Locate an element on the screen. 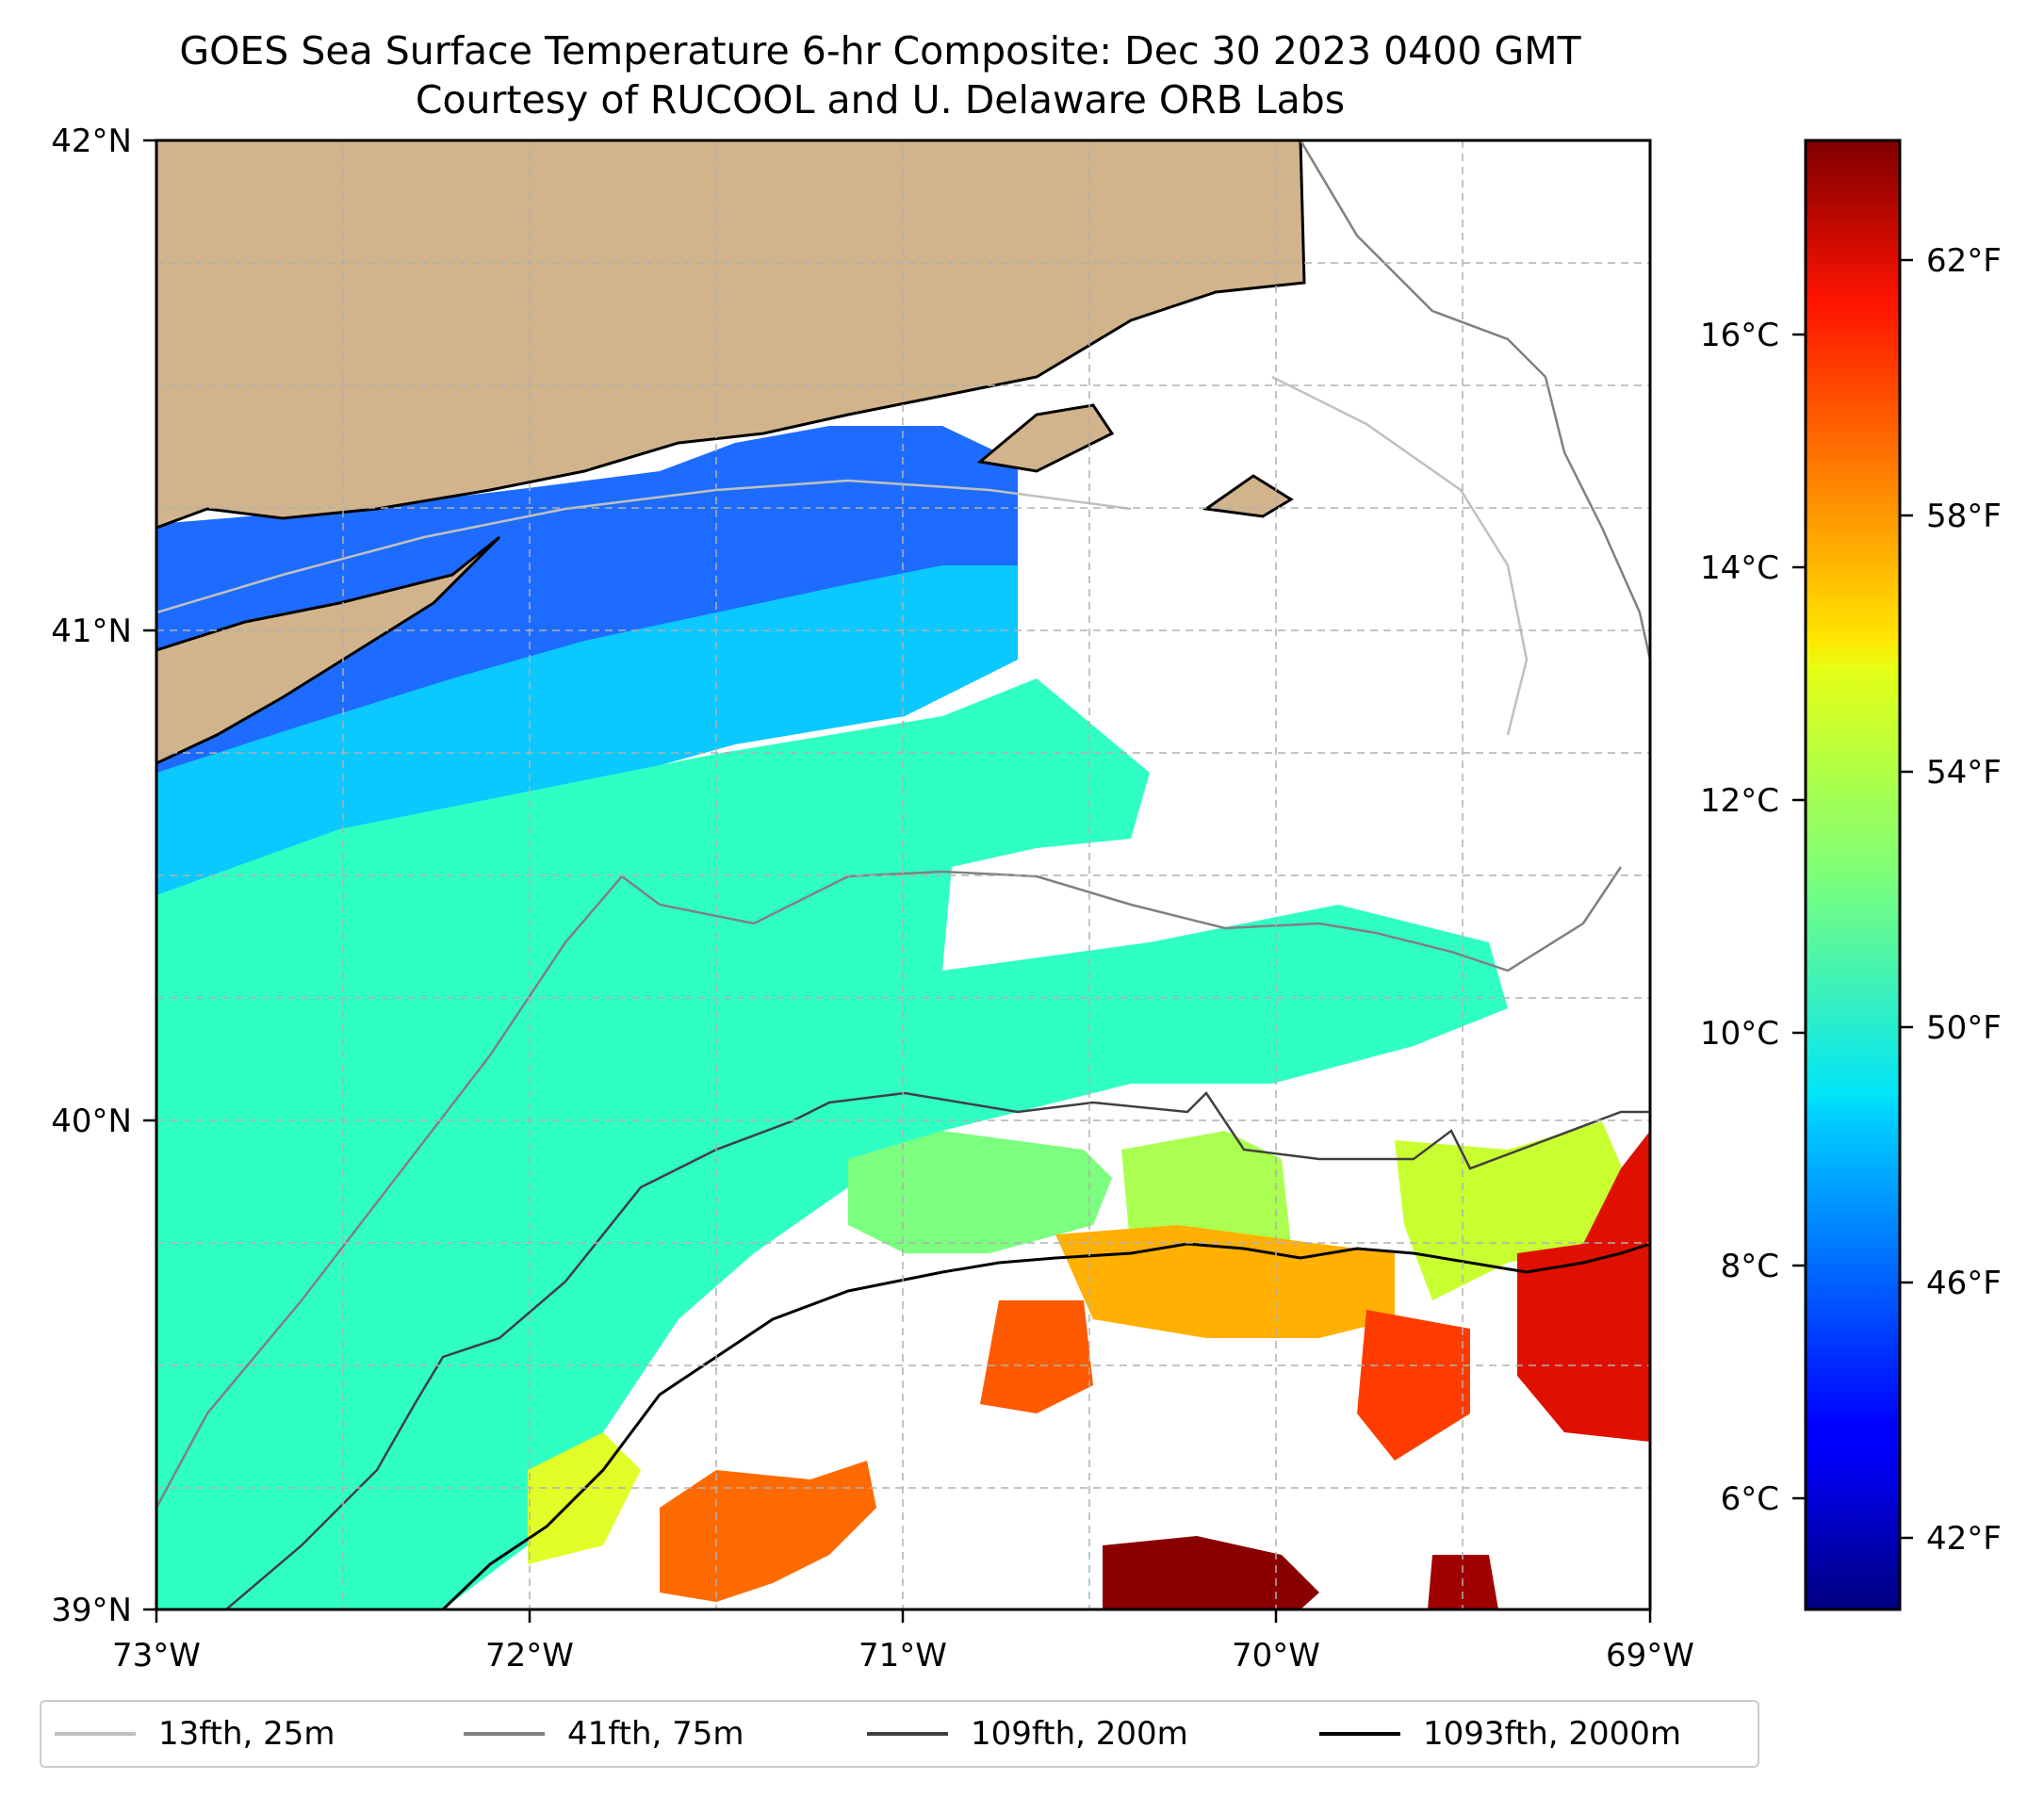 The image size is (2044, 1797). legend-label: 41fth, 75m is located at coordinates (655, 1734).